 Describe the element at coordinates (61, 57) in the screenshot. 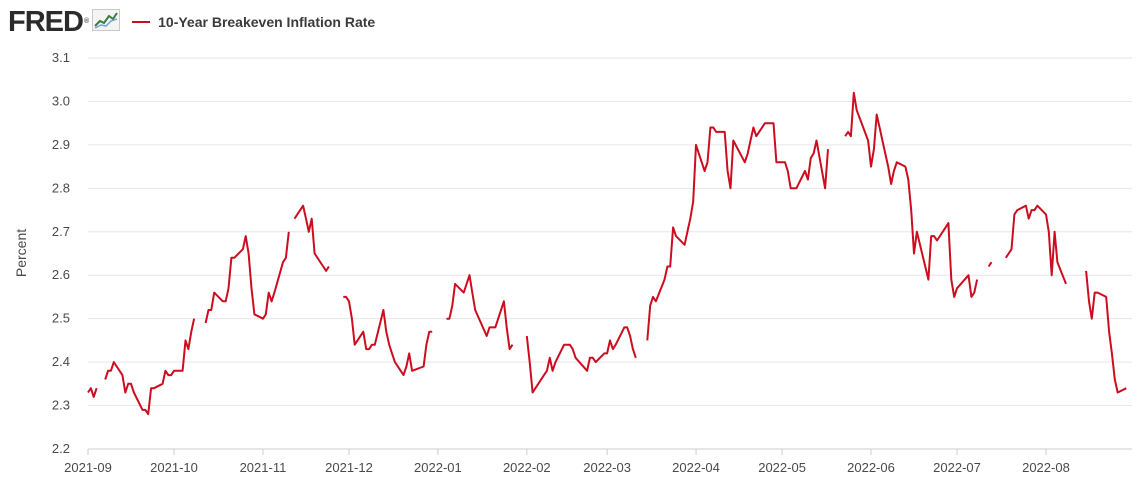

I see `y-tick-label: 3.1` at that location.